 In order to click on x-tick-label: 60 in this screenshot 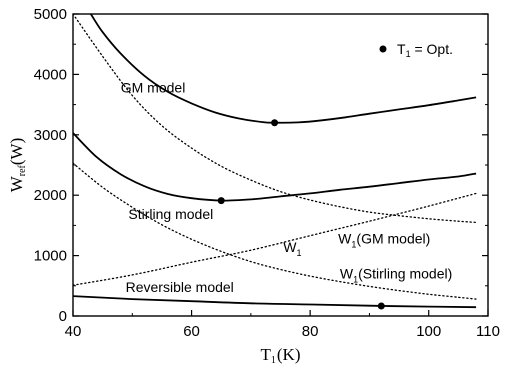, I will do `click(191, 331)`.